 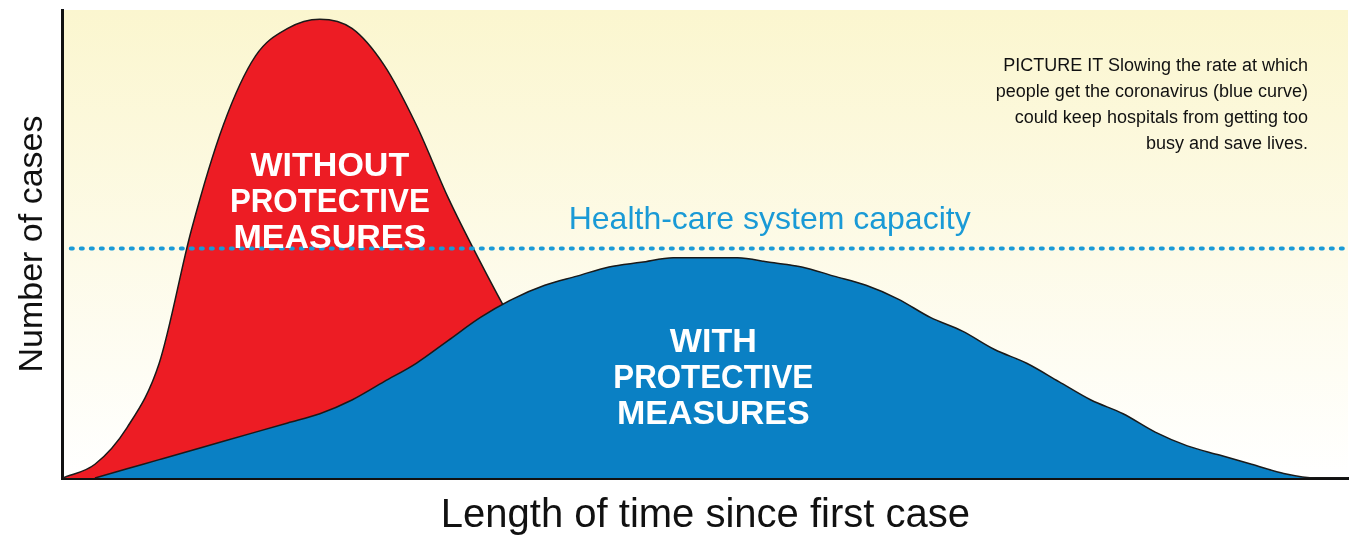 What do you see at coordinates (713, 376) in the screenshot?
I see `series-label: WITH PROTECTIVE MEASURES` at bounding box center [713, 376].